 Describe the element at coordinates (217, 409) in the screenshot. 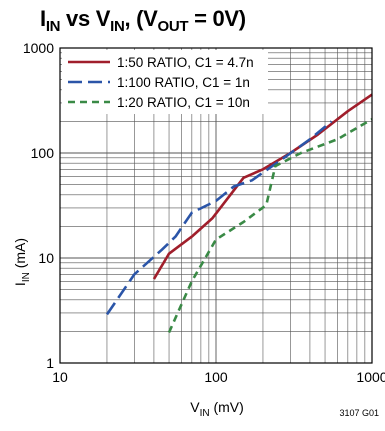

I see `x-axis-label: VIN (mV)` at that location.